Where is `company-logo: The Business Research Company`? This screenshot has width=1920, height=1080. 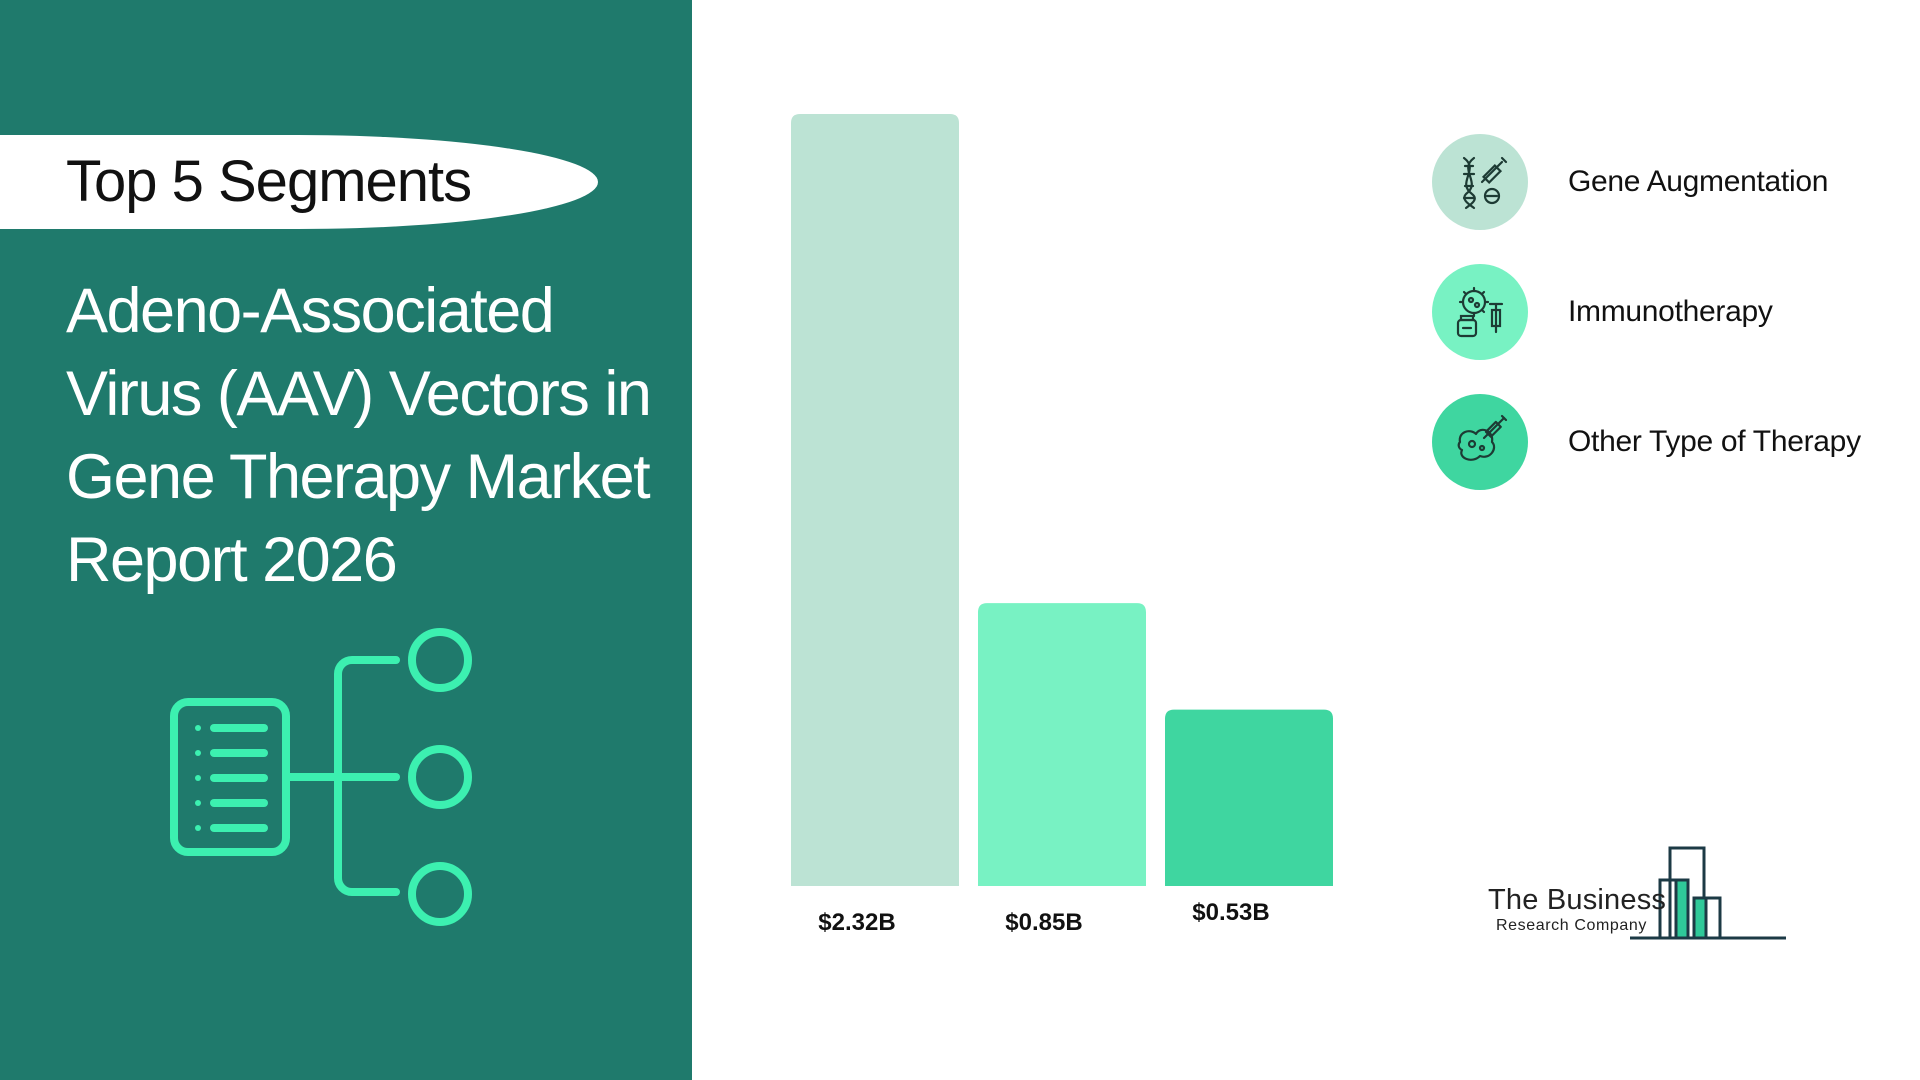 company-logo: The Business Research Company is located at coordinates (1640, 895).